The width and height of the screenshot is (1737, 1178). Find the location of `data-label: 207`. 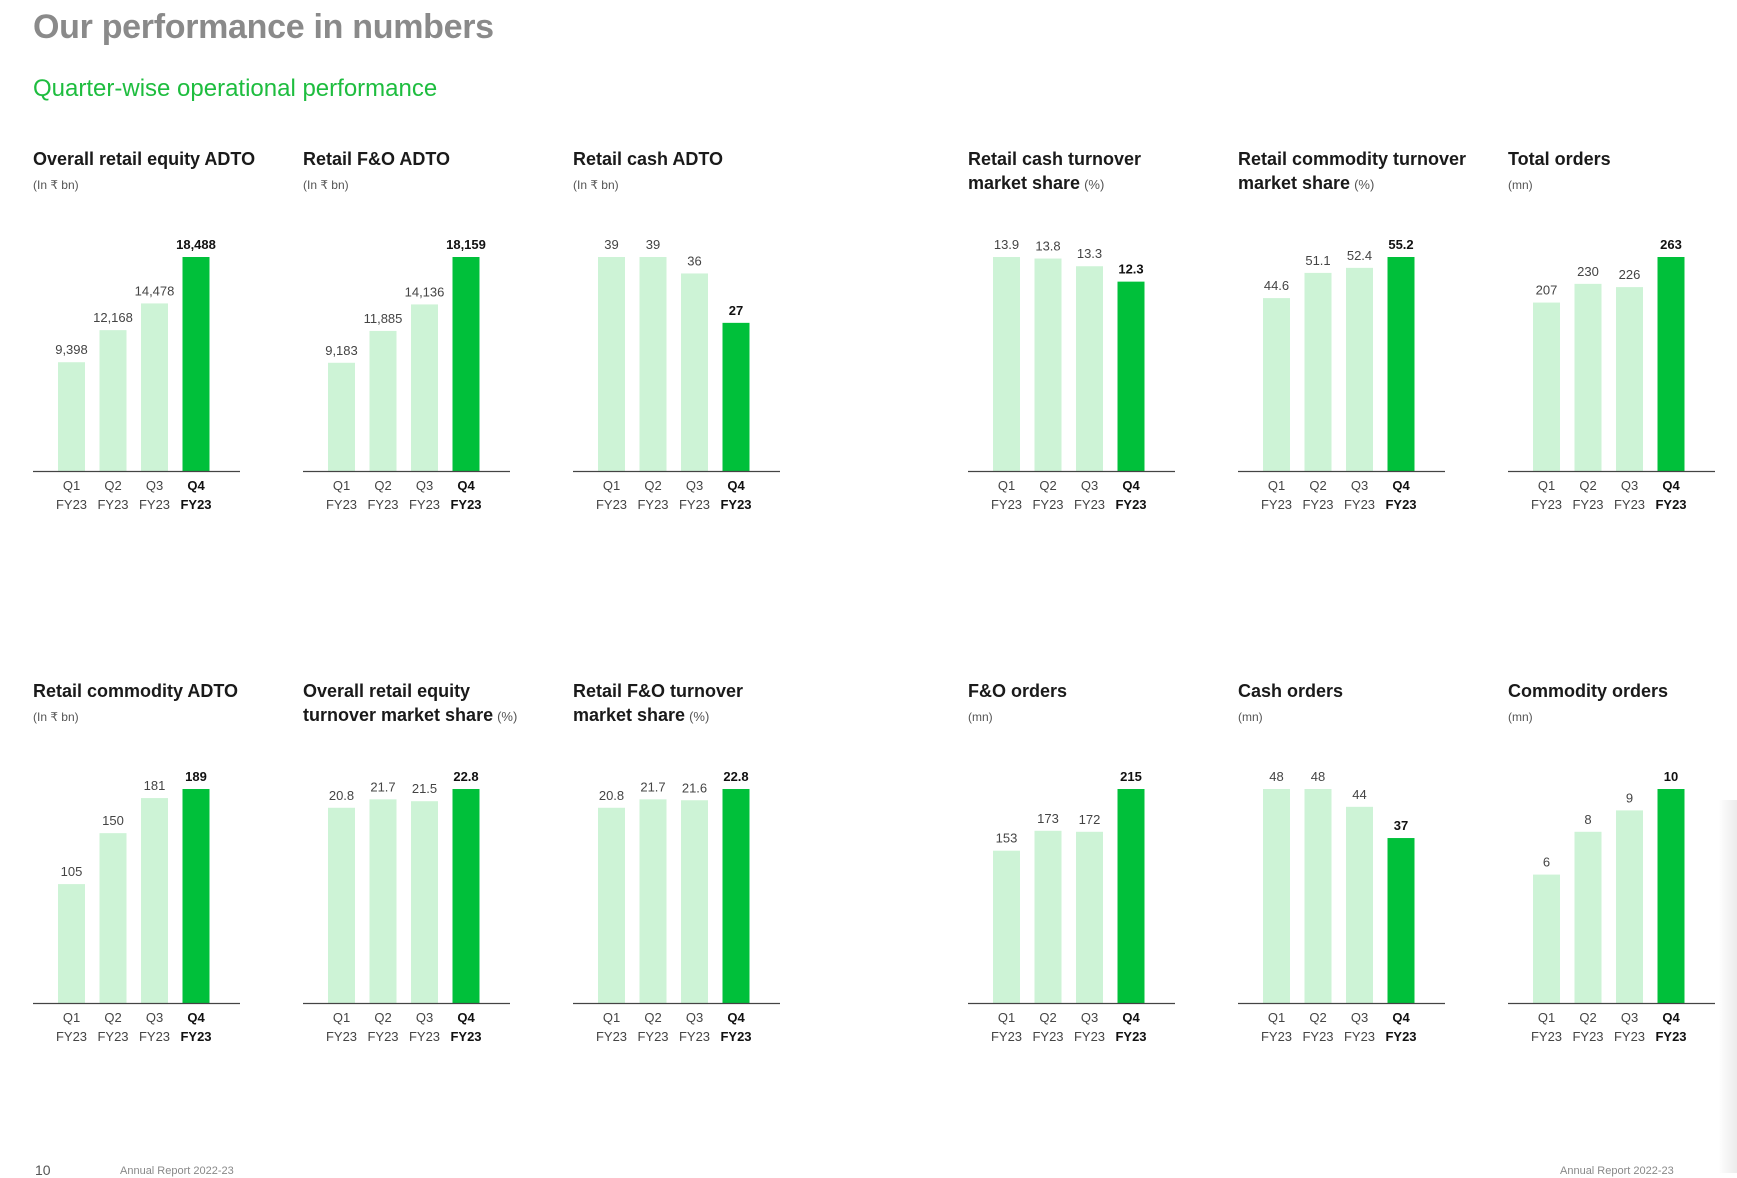

data-label: 207 is located at coordinates (1547, 290).